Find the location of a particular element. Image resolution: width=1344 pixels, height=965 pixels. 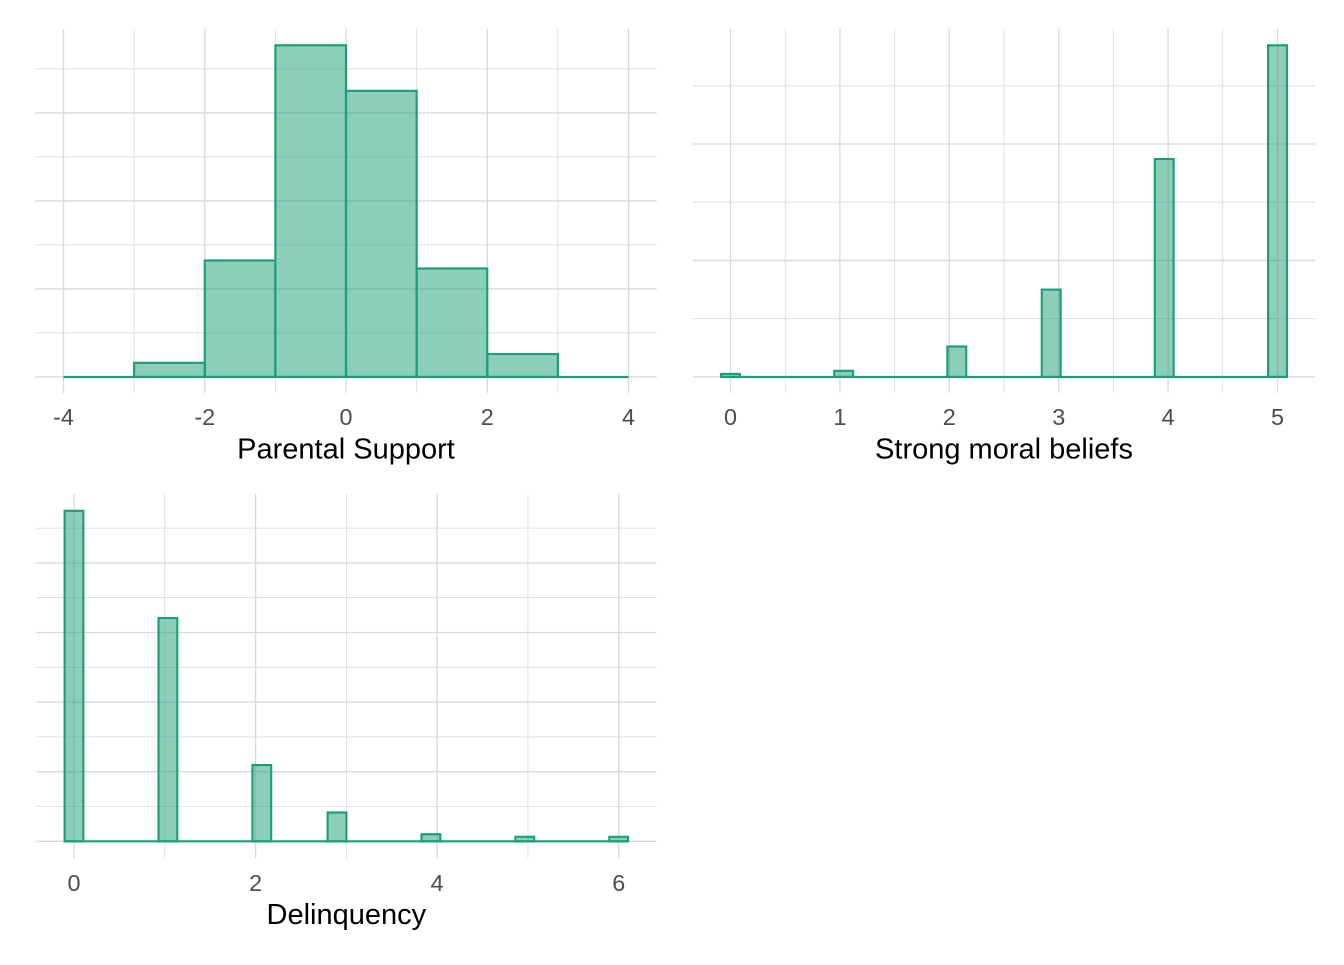

svg-text: Parental Support is located at coordinates (346, 449).